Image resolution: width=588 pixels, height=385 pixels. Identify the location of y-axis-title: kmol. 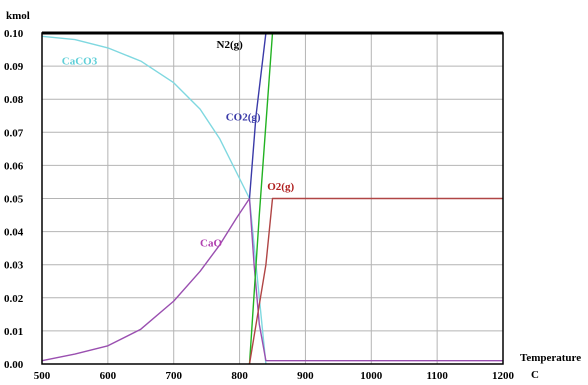
(18, 16).